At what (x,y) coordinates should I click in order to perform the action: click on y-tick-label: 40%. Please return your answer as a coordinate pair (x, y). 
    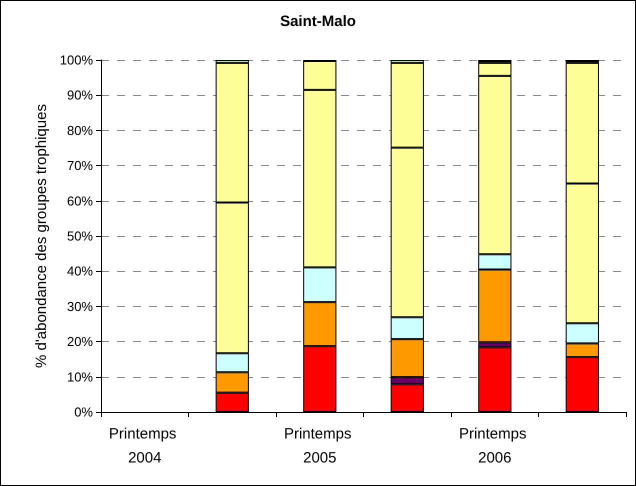
    Looking at the image, I should click on (80, 271).